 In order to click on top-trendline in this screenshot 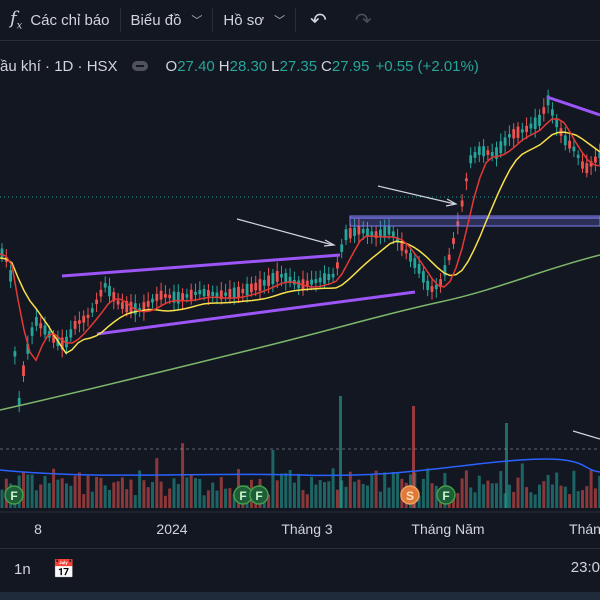, I will do `click(573, 106)`.